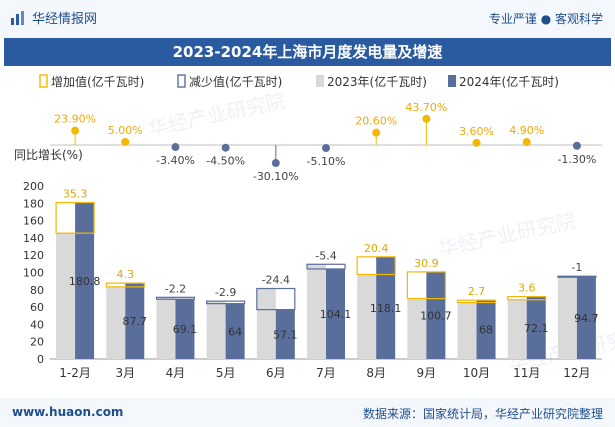 The image size is (615, 427). Describe the element at coordinates (75, 373) in the screenshot. I see `x-tick-label: 1-2月` at that location.